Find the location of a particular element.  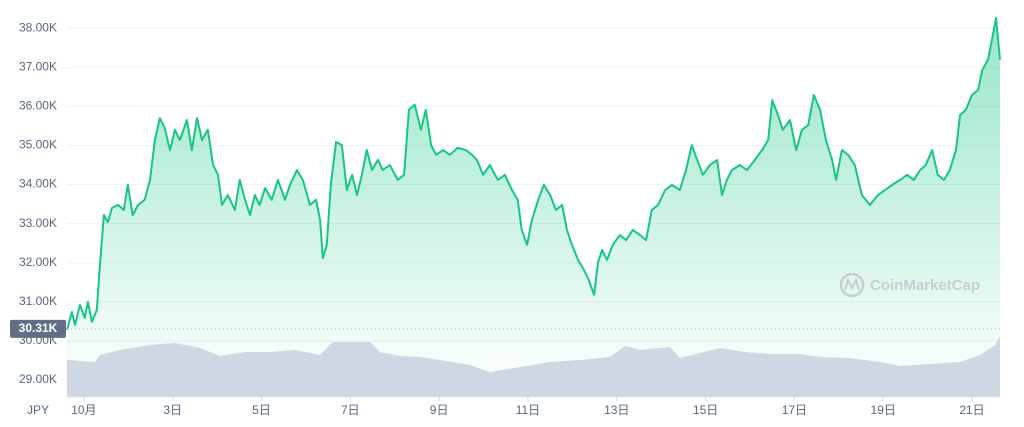

watermark-logo is located at coordinates (852, 285).